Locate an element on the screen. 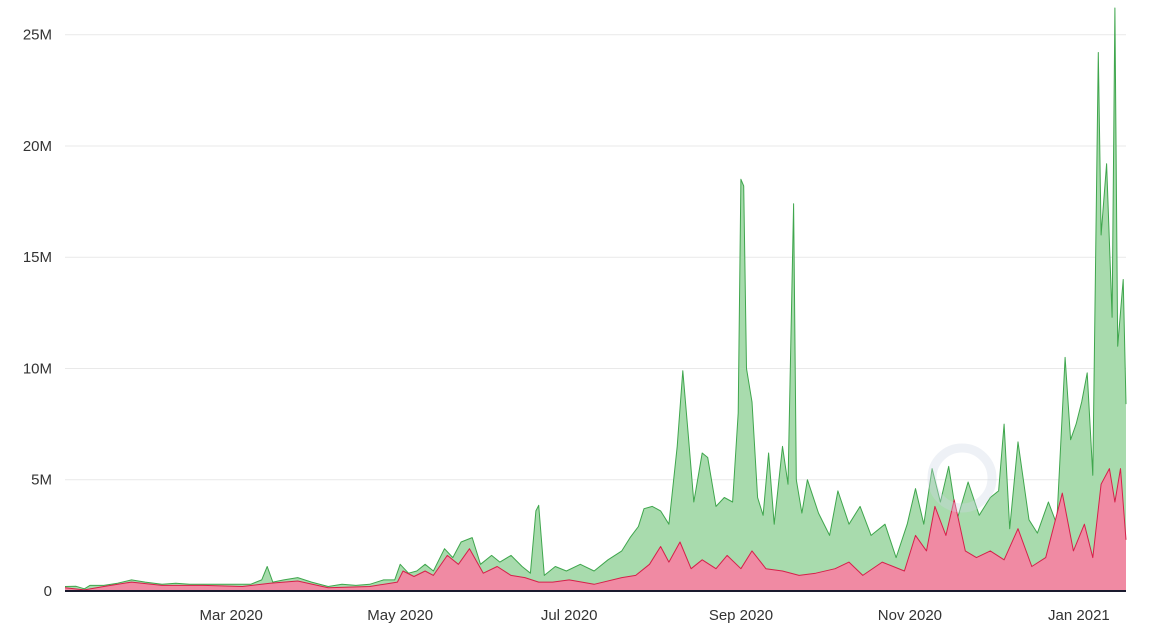 This screenshot has width=1174, height=642. x-tick-label: Mar 2020 is located at coordinates (231, 615).